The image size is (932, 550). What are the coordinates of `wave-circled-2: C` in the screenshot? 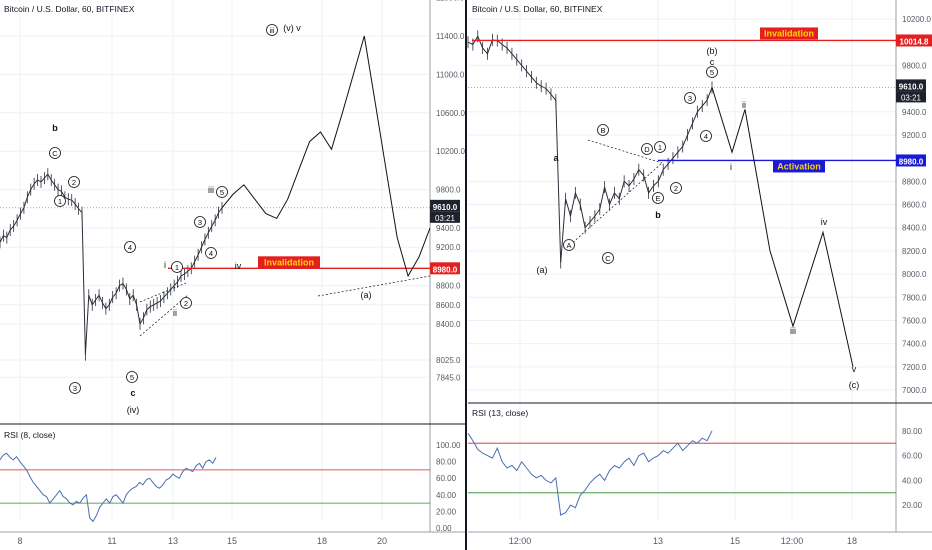 It's located at (608, 258).